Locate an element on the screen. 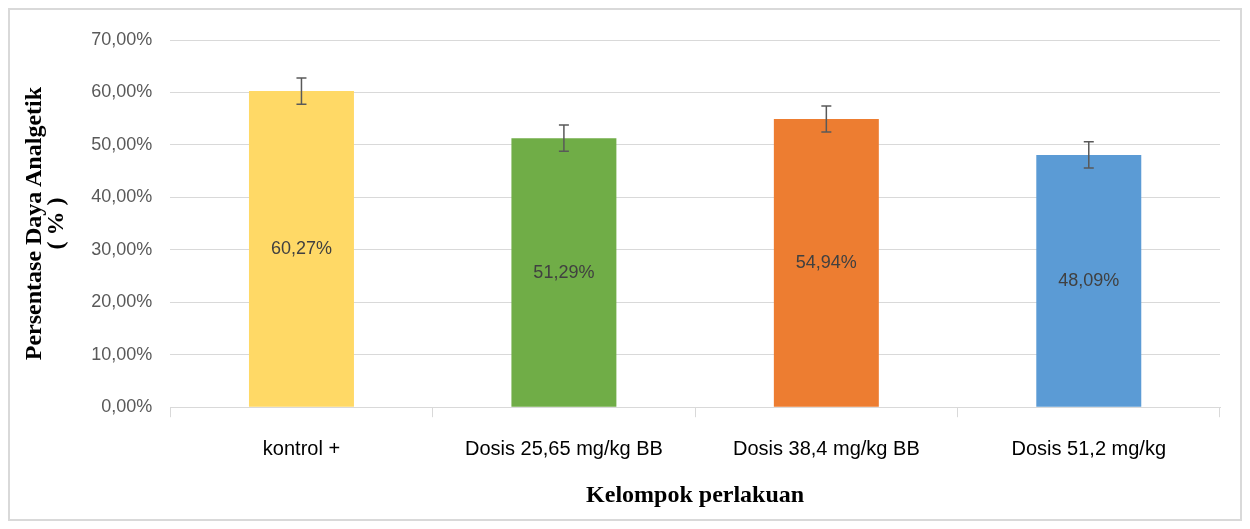  x-tick-label: Dosis 25,65 mg/kg BB is located at coordinates (563, 447).